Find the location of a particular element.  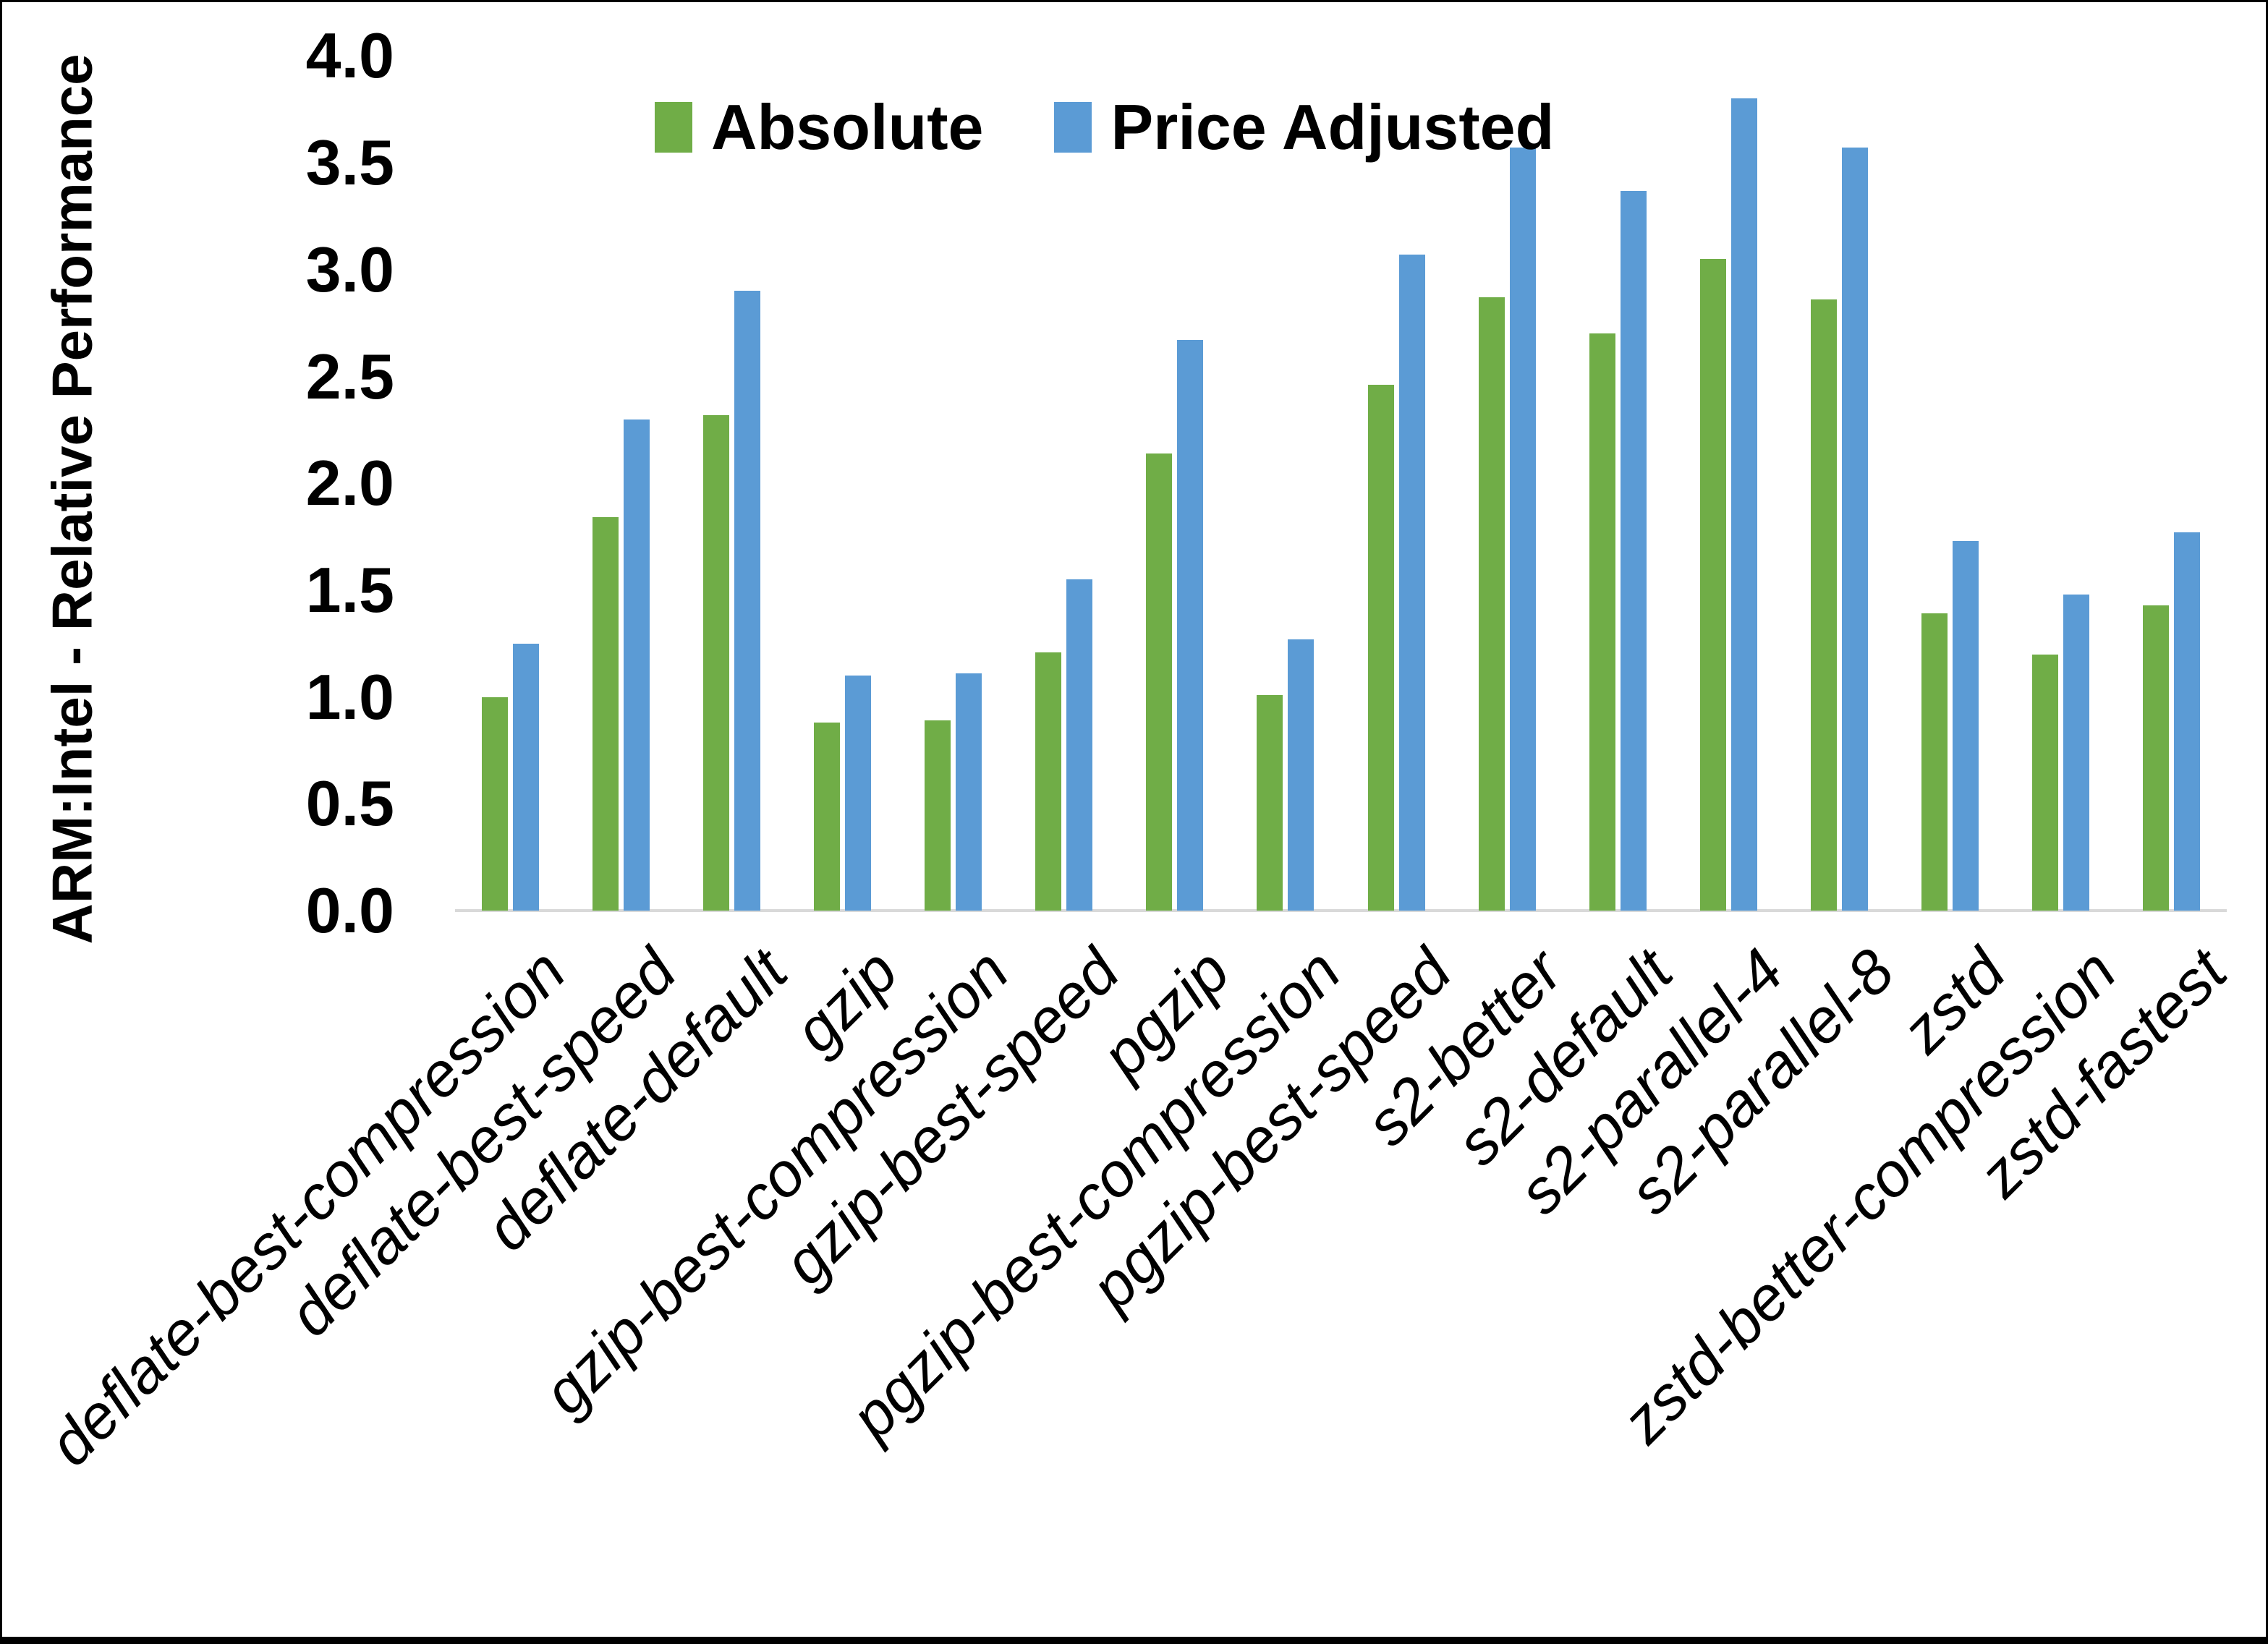

y-tick-label: 3.0 is located at coordinates (349, 269).